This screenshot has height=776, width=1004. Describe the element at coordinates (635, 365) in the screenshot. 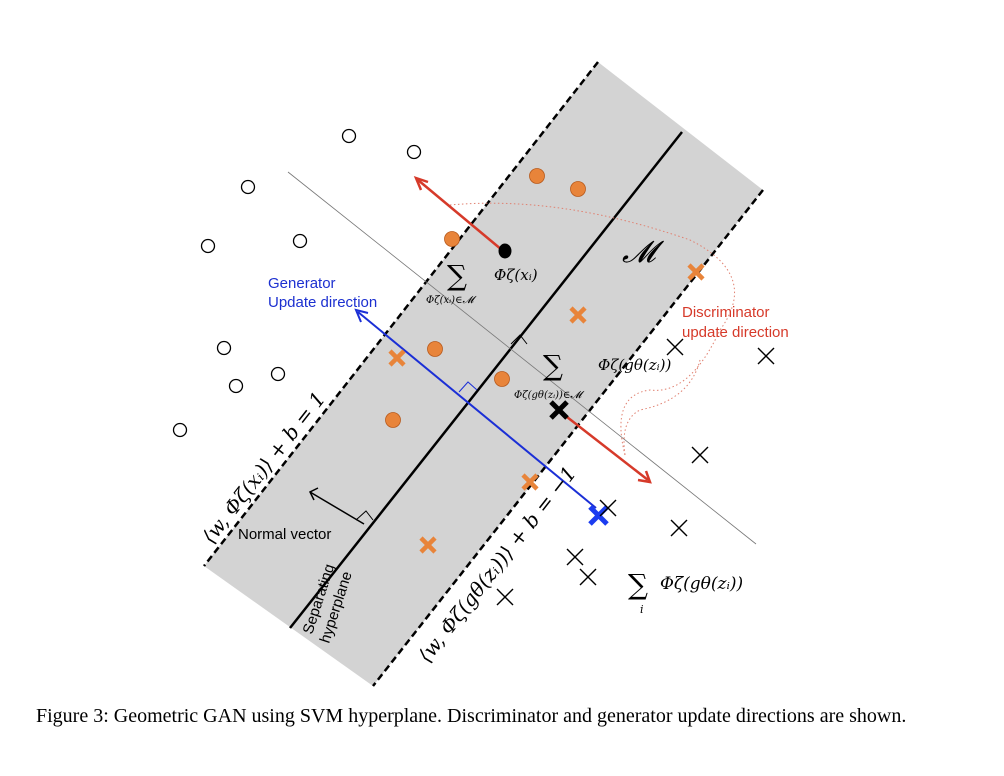

I see `phi-g-label: Φζ(gθ(zᵢ))` at that location.